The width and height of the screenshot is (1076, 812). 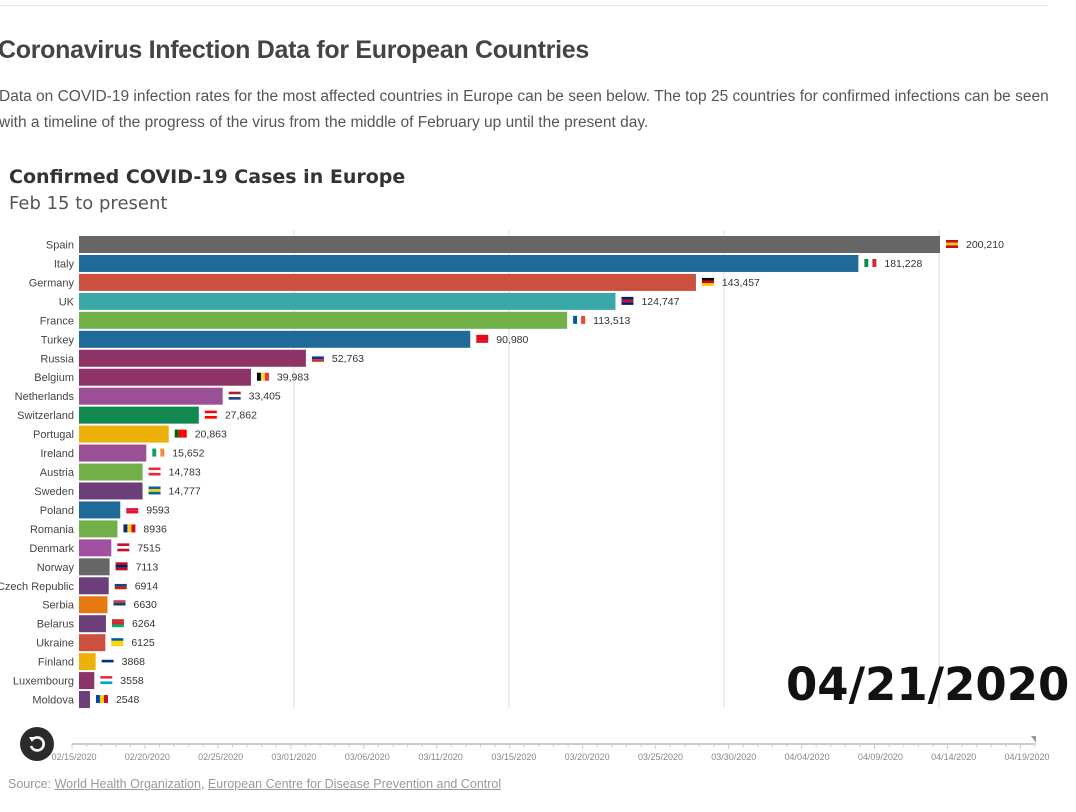 I want to click on country-label: Belarus, so click(x=56, y=625).